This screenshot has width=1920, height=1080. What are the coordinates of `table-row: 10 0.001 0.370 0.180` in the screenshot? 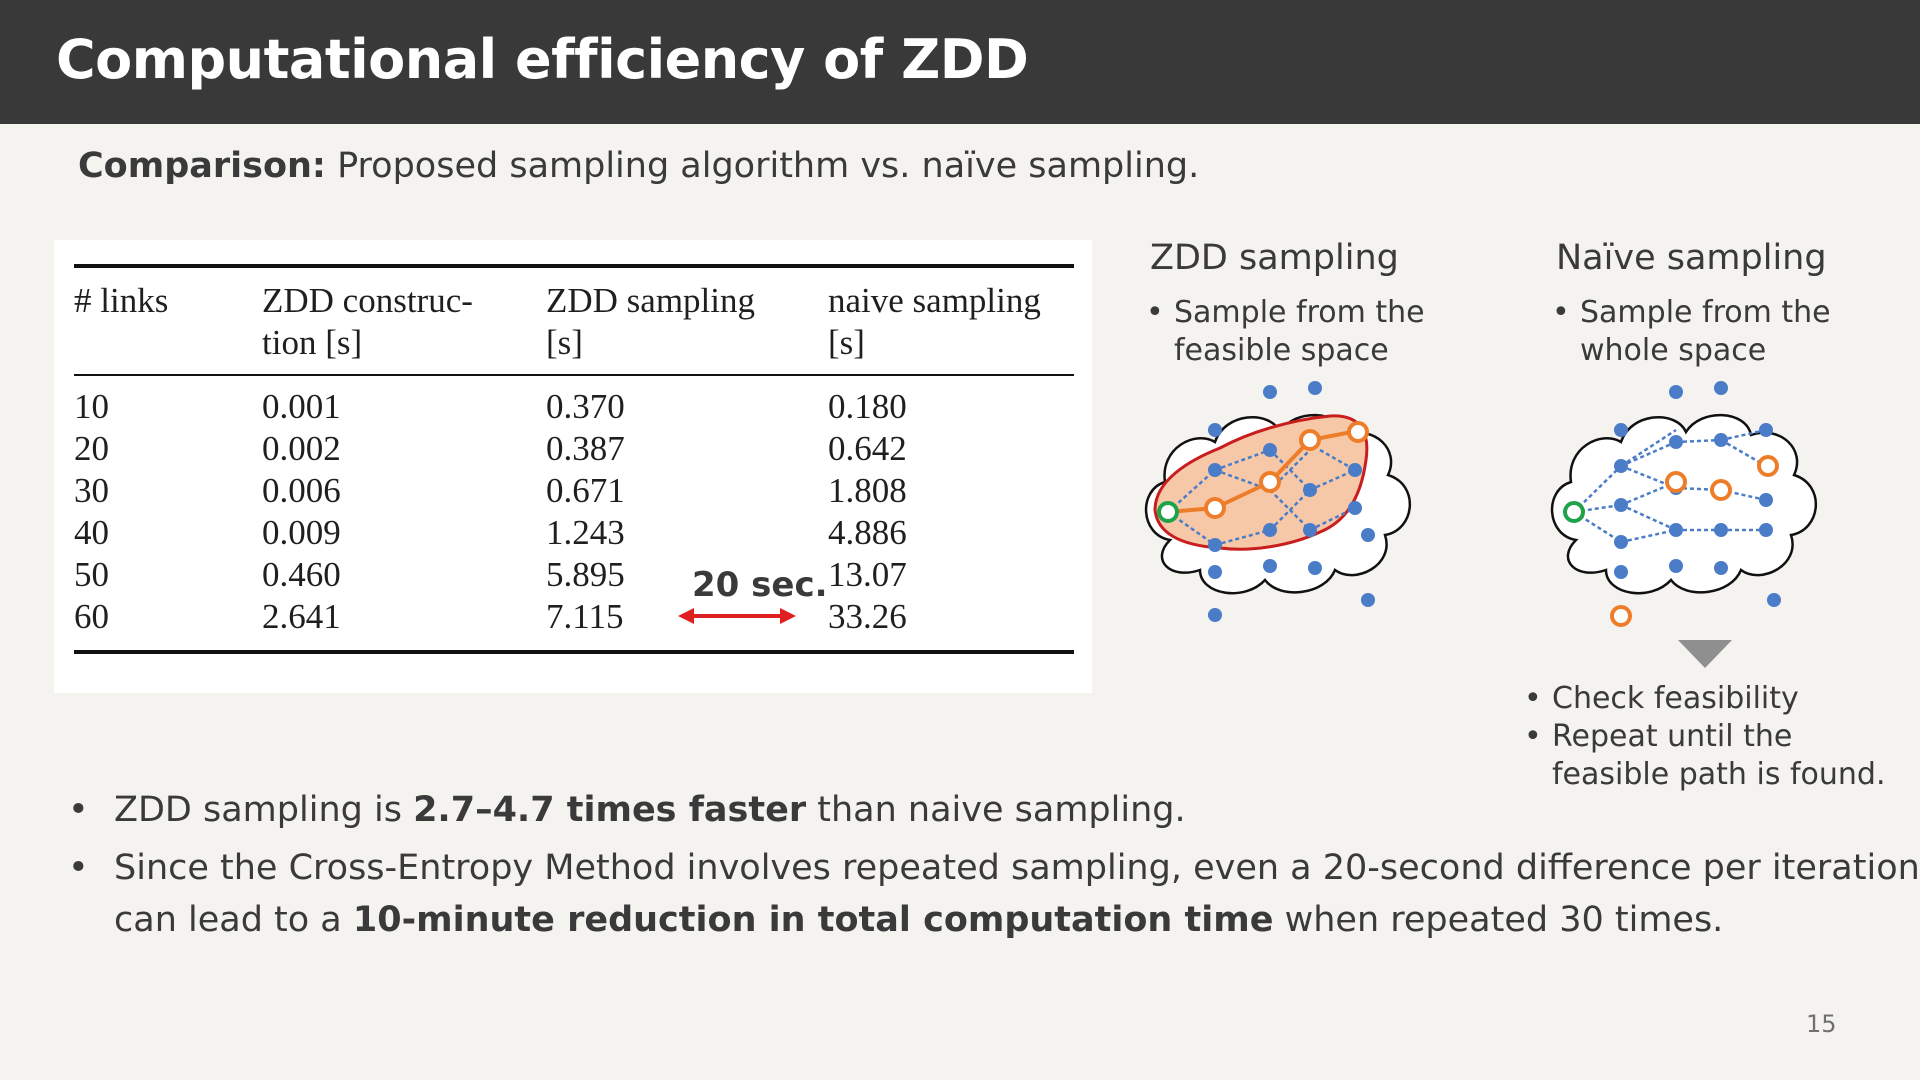 It's located at (490, 406).